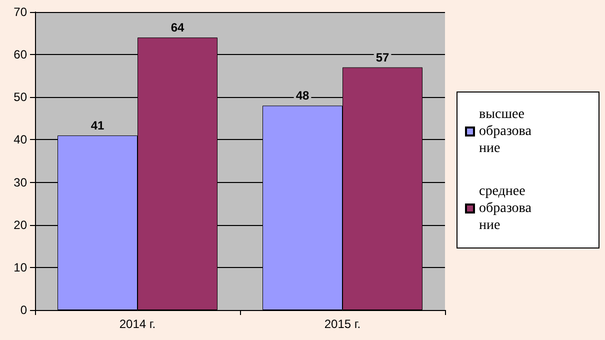  What do you see at coordinates (383, 57) in the screenshot?
I see `data-label: 57` at bounding box center [383, 57].